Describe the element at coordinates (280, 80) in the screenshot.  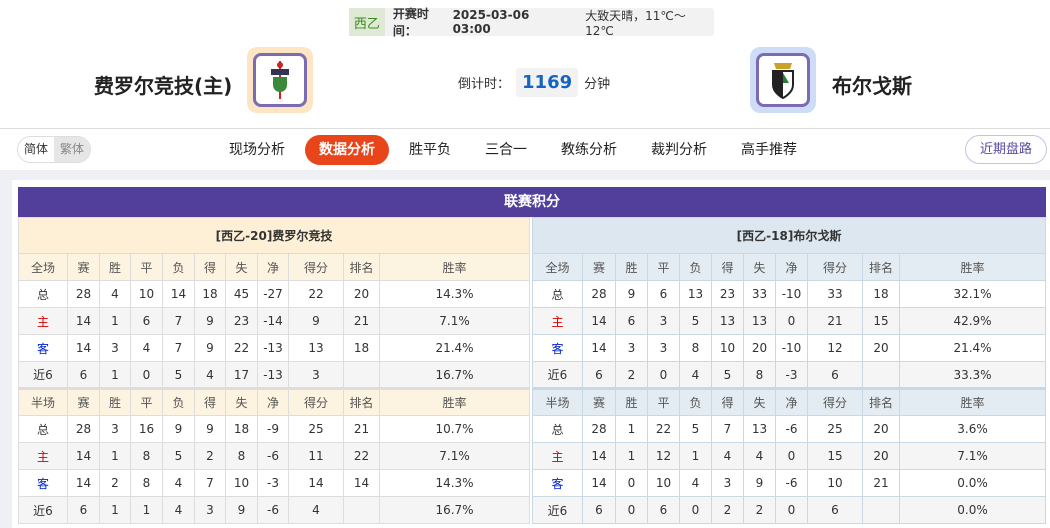
I see `home-team-logo` at that location.